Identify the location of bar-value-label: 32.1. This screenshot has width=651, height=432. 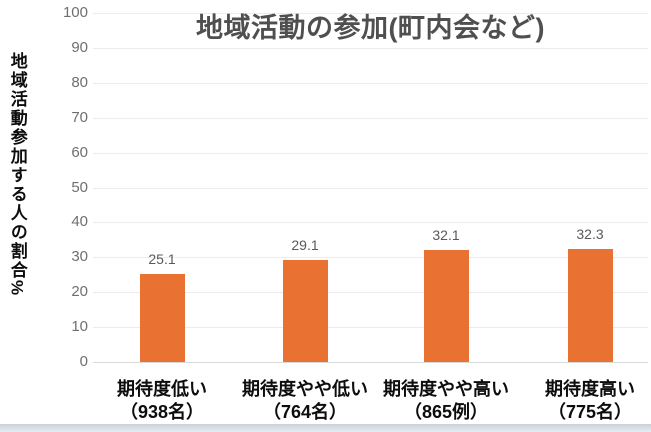
(446, 234).